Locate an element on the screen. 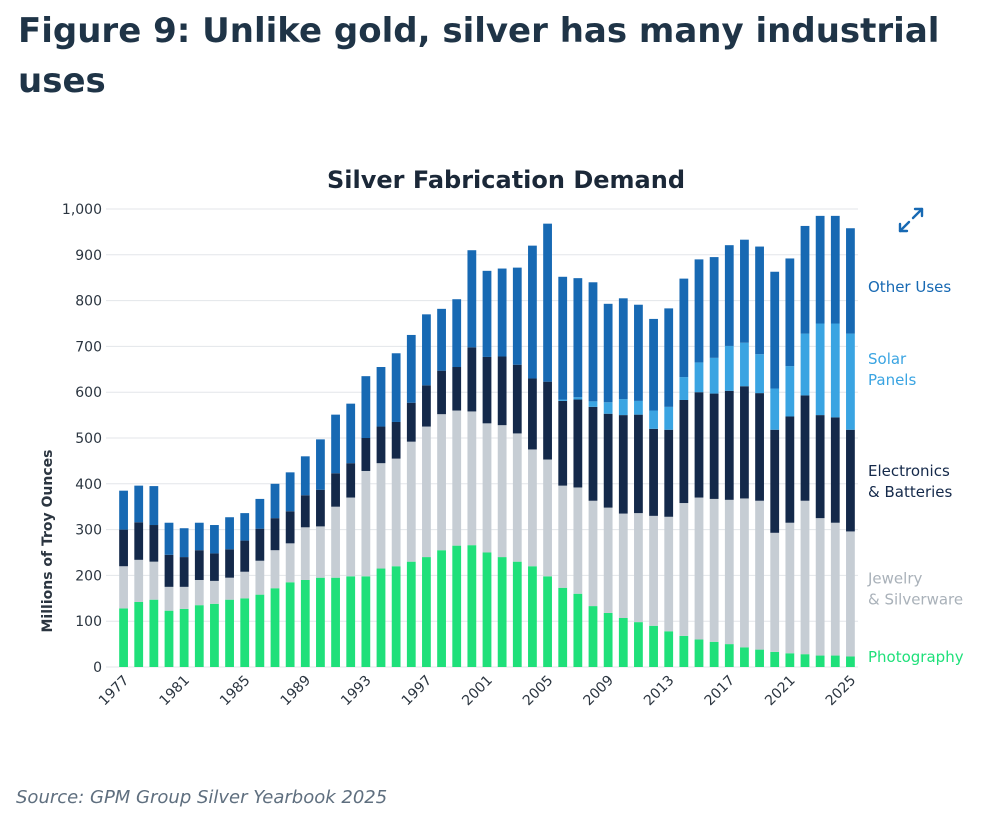 This screenshot has width=991, height=816. bar-stack-2006 is located at coordinates (563, 471).